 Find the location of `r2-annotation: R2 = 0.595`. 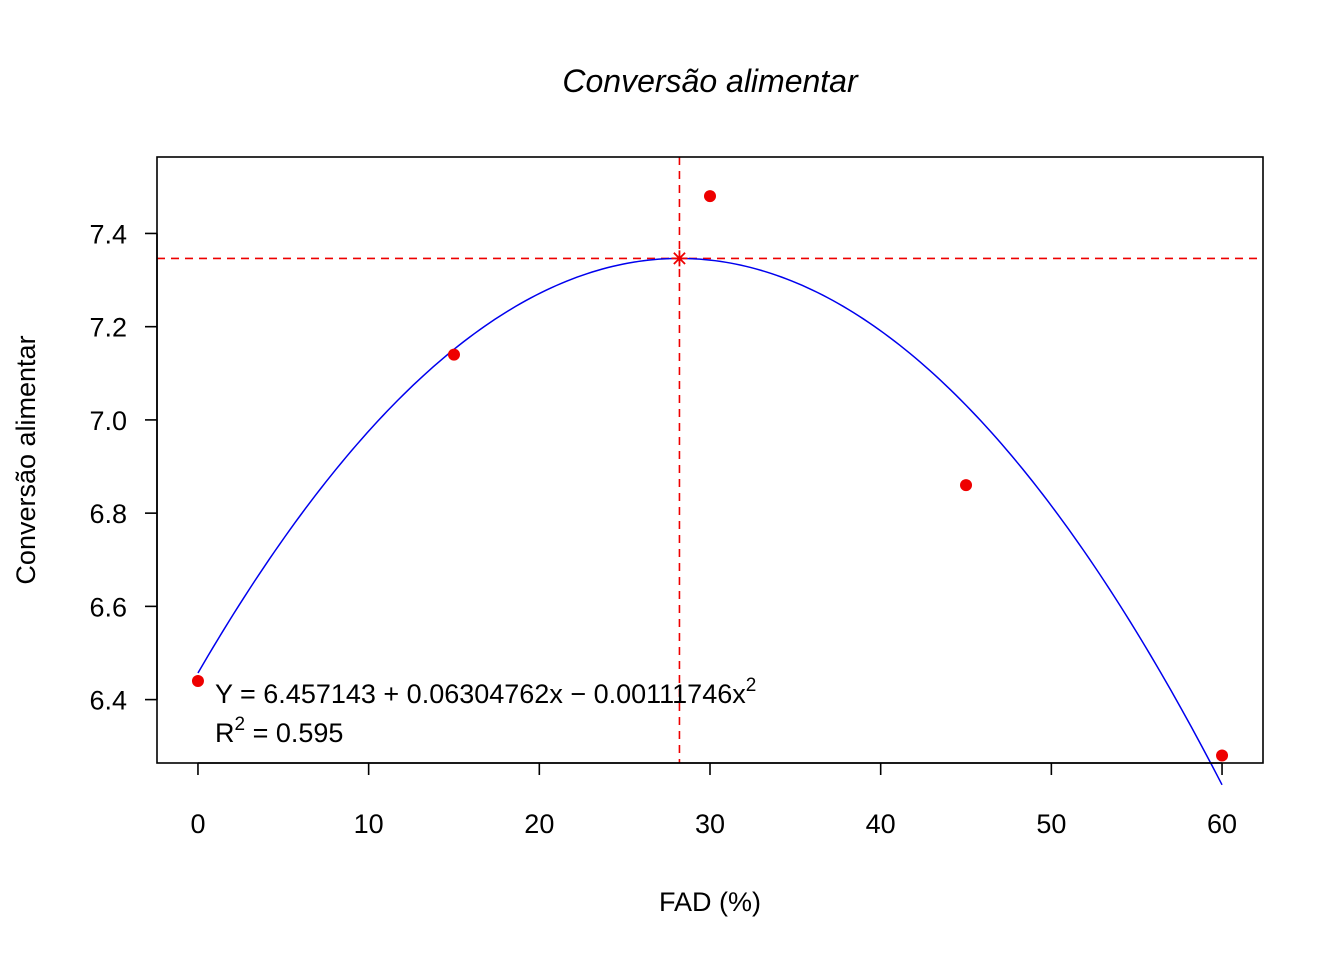

r2-annotation: R2 = 0.595 is located at coordinates (279, 731).